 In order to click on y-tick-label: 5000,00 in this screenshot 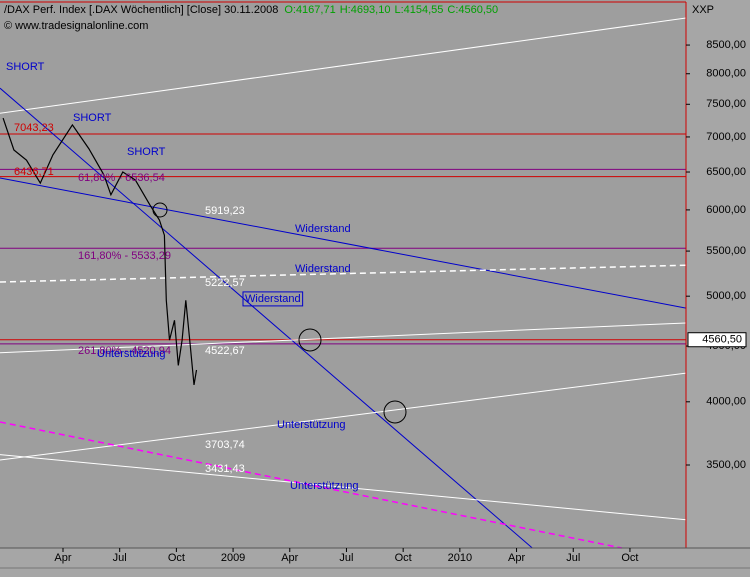, I will do `click(726, 296)`.